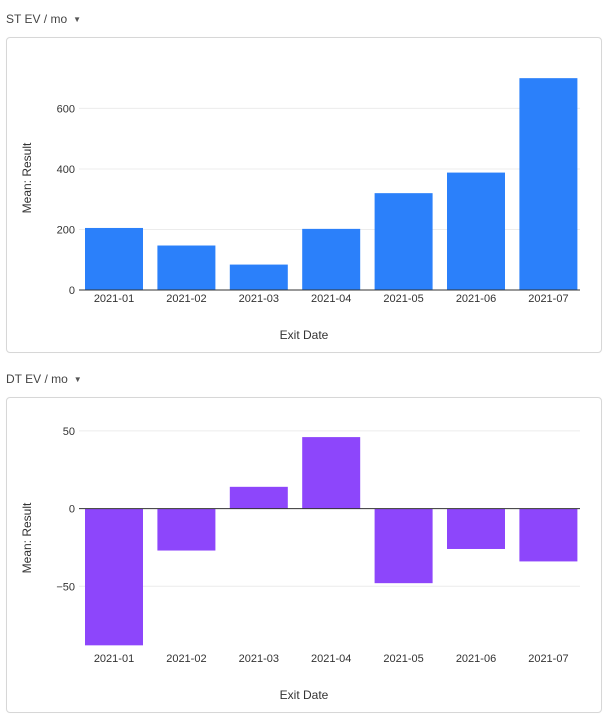 The height and width of the screenshot is (727, 609). Describe the element at coordinates (69, 432) in the screenshot. I see `y-tick-label: 50` at that location.